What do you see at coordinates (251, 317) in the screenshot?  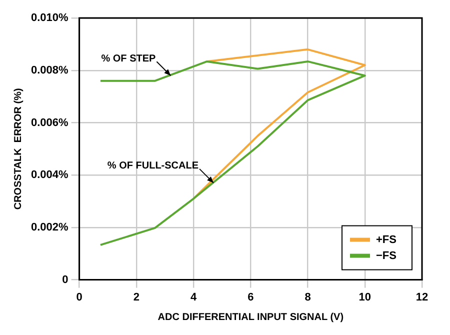 I see `x-axis-title: ADC DIFFERENTIAL INPUT SIGNAL (V)` at bounding box center [251, 317].